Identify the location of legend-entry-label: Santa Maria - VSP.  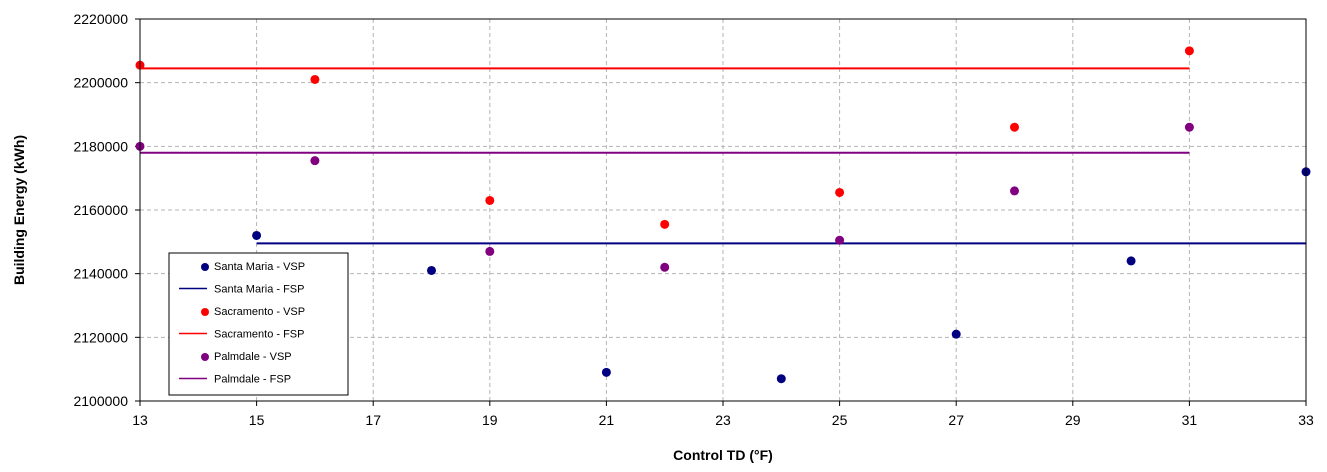
(259, 267).